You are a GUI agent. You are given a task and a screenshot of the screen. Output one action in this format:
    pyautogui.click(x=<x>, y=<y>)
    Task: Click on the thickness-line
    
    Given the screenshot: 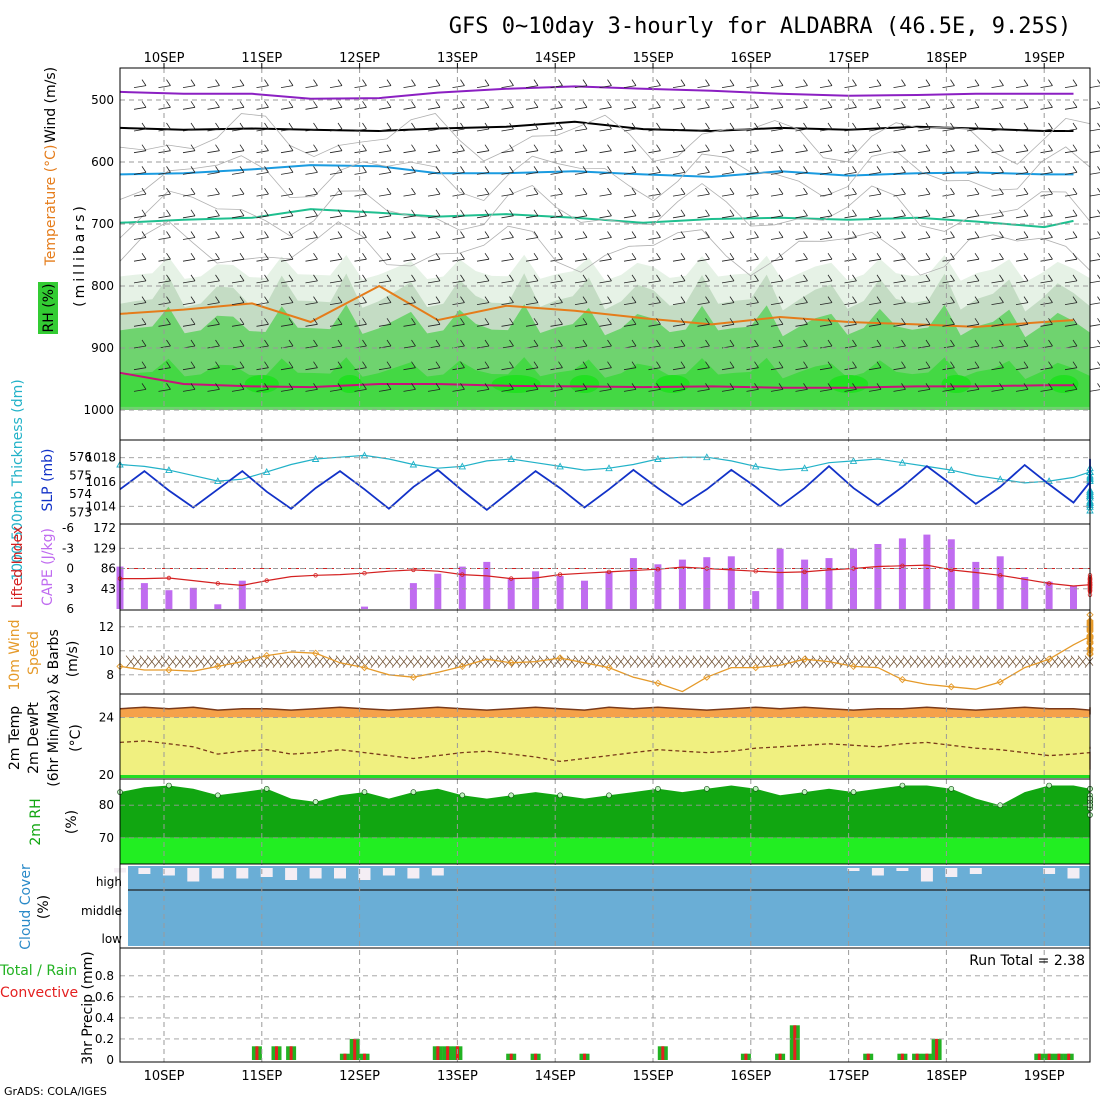 What is the action you would take?
    pyautogui.click(x=605, y=482)
    